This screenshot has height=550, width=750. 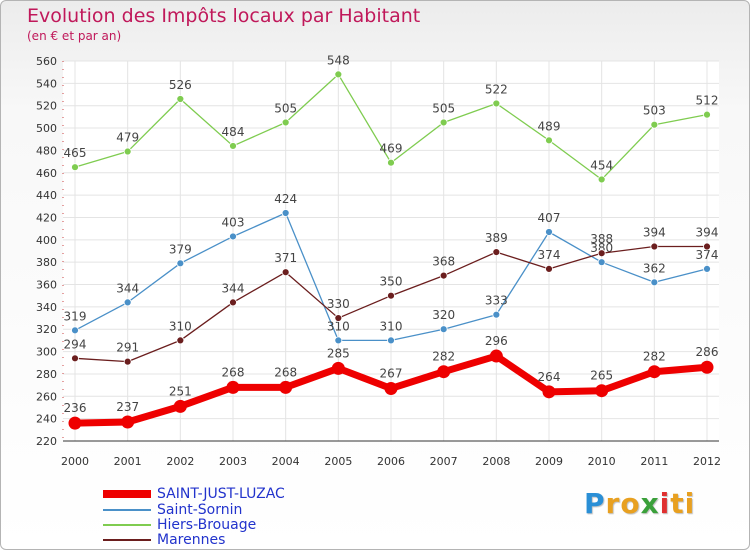 I want to click on x-tick-label: 2007, so click(x=444, y=461).